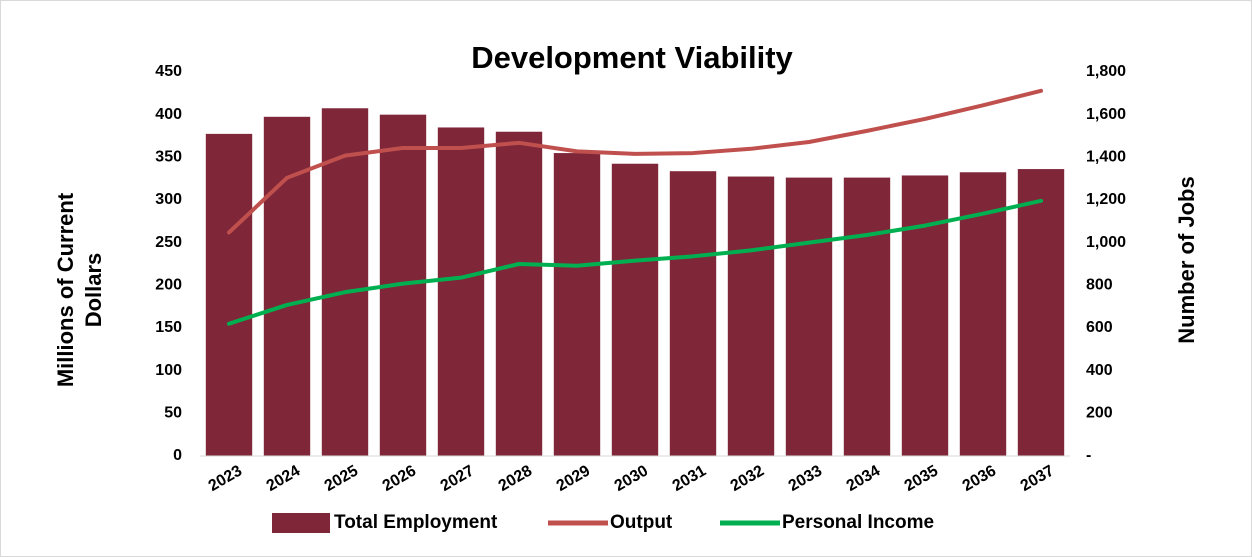 This screenshot has height=557, width=1252. Describe the element at coordinates (168, 199) in the screenshot. I see `y-tick-label: 300` at that location.